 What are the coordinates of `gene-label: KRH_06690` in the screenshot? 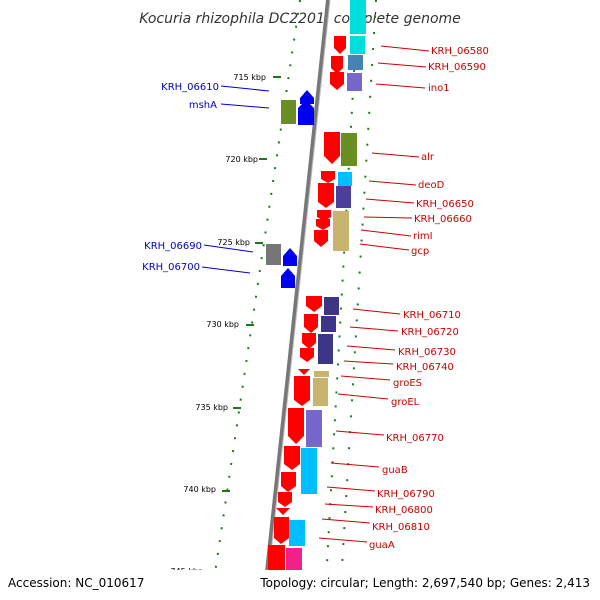 It's located at (173, 246).